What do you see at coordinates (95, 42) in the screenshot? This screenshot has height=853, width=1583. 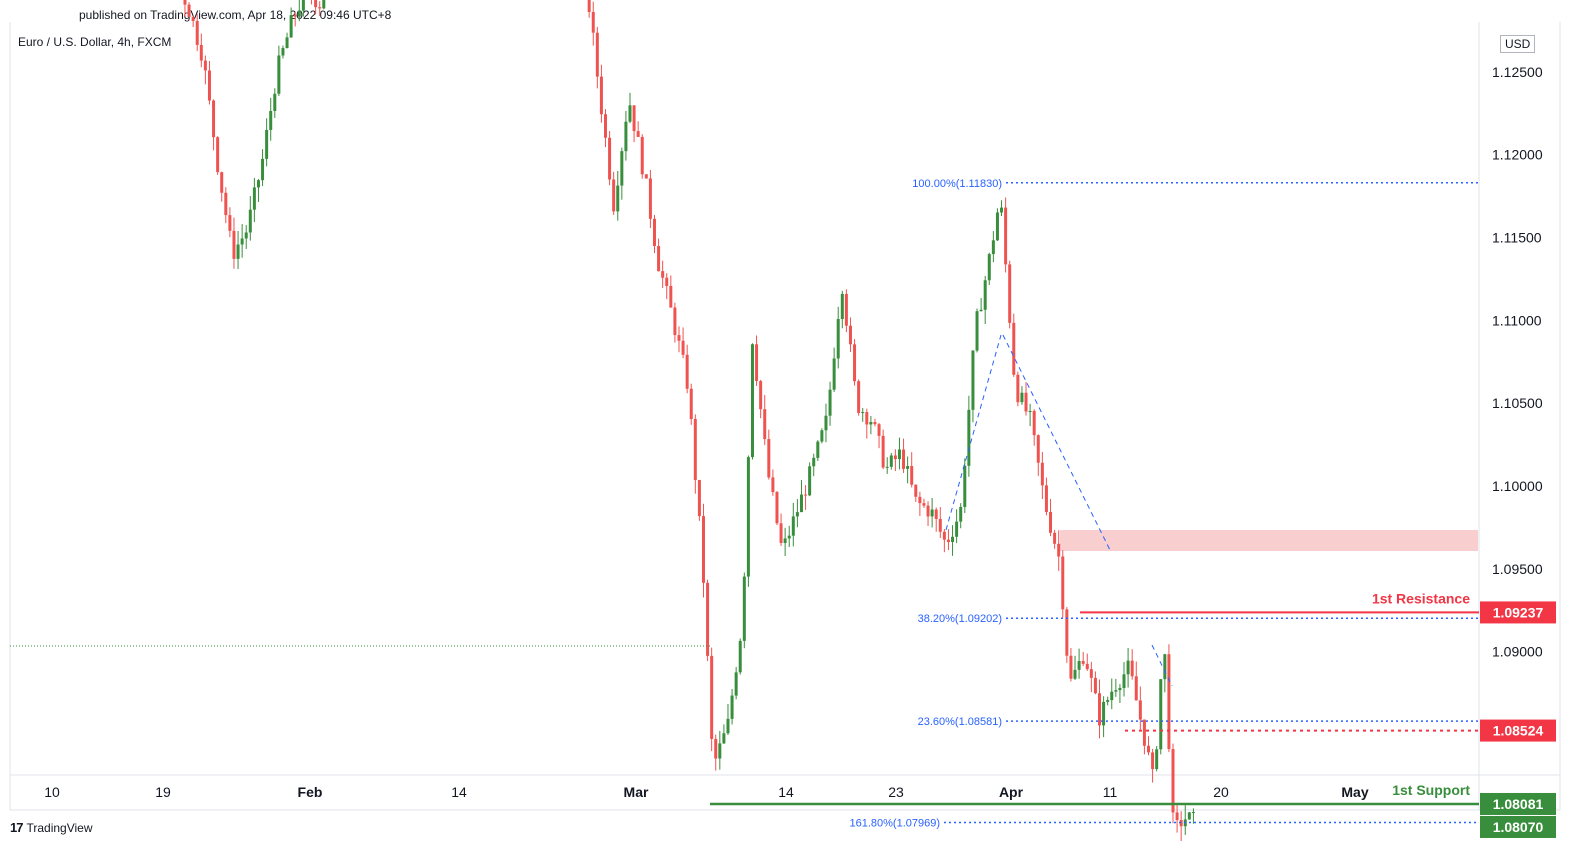 I see `symbol-title: Euro / U.S. Dollar, 4h, FXCM` at bounding box center [95, 42].